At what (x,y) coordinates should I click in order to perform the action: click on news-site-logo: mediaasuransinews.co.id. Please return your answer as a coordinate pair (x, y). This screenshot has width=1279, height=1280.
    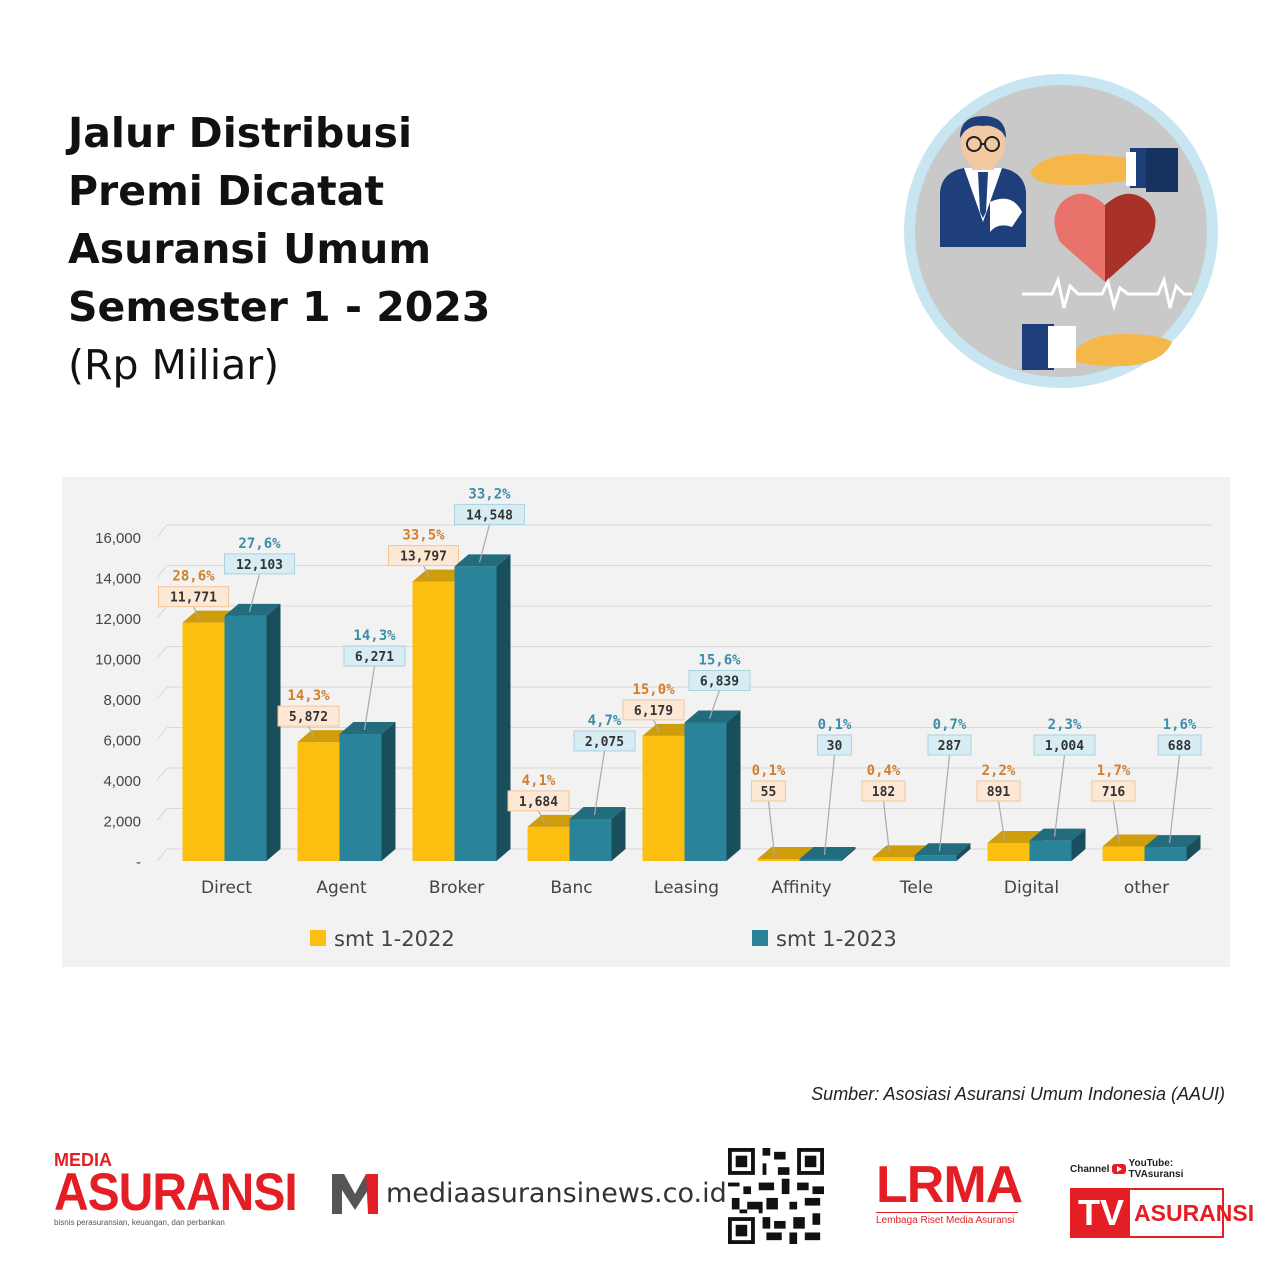
    Looking at the image, I should click on (528, 1193).